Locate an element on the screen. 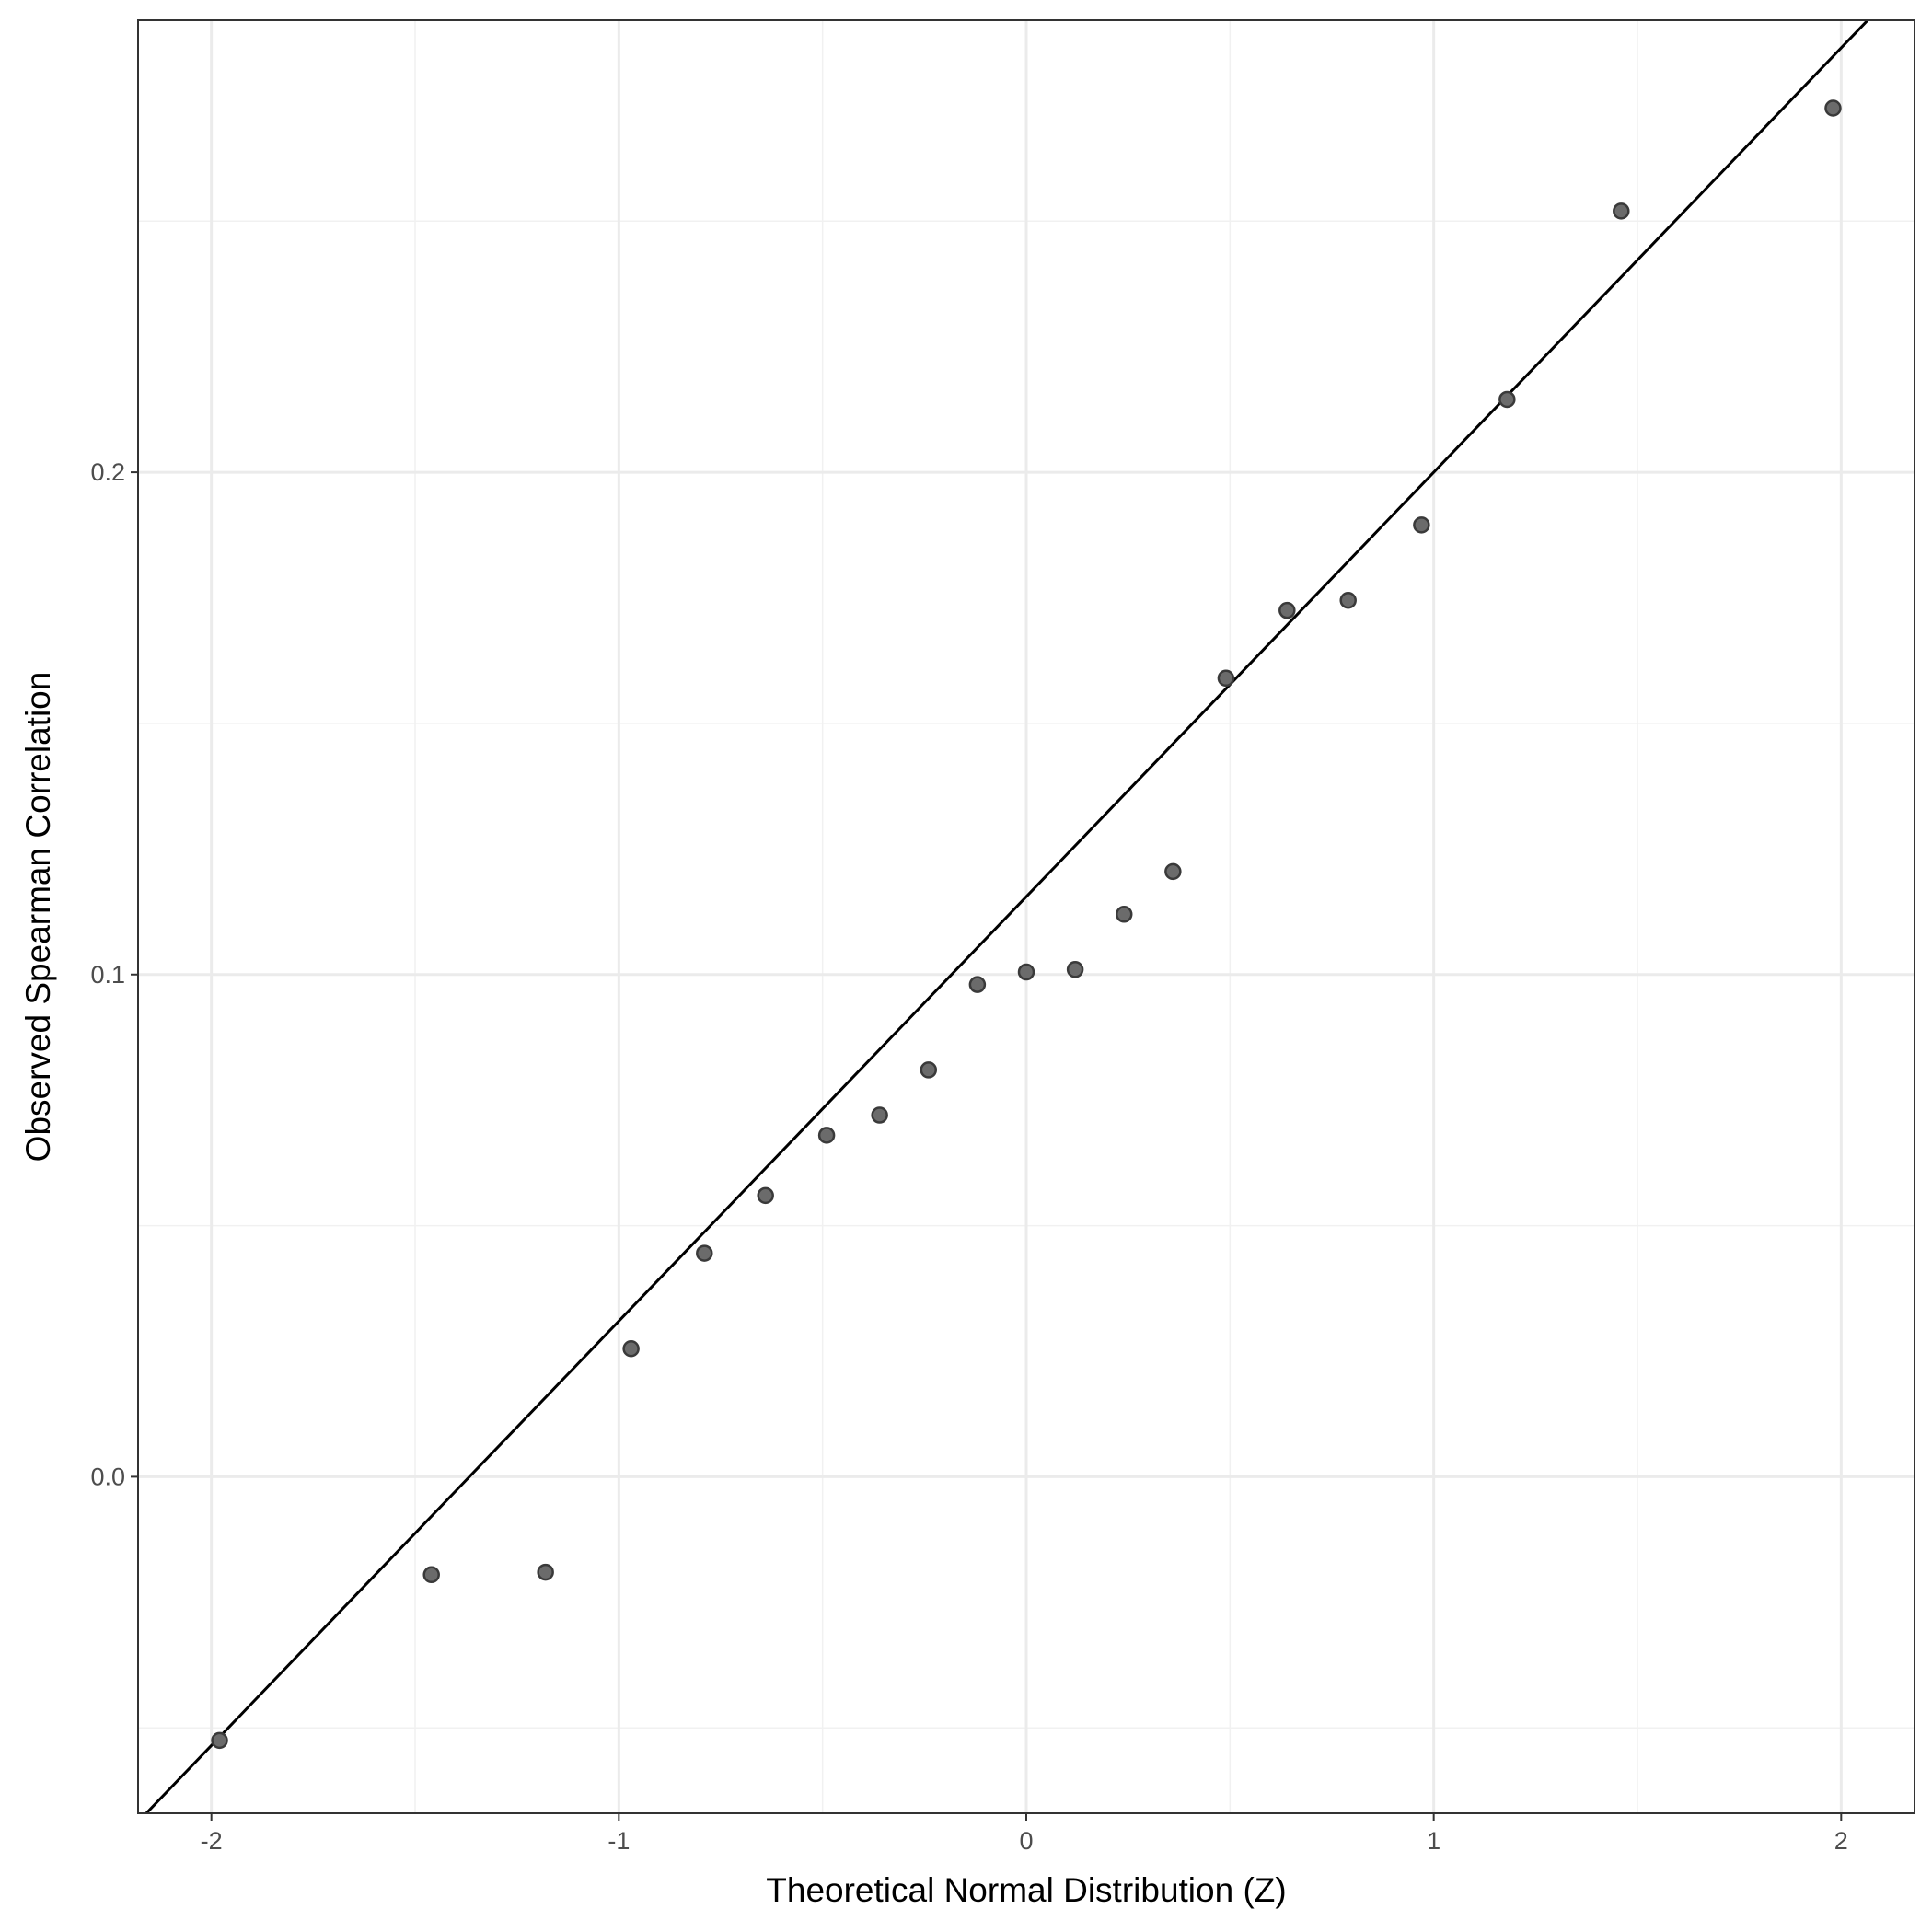 This screenshot has height=1932, width=1932. x-axis-ticks: -2 -1 0 1 2 is located at coordinates (1024, 1834).